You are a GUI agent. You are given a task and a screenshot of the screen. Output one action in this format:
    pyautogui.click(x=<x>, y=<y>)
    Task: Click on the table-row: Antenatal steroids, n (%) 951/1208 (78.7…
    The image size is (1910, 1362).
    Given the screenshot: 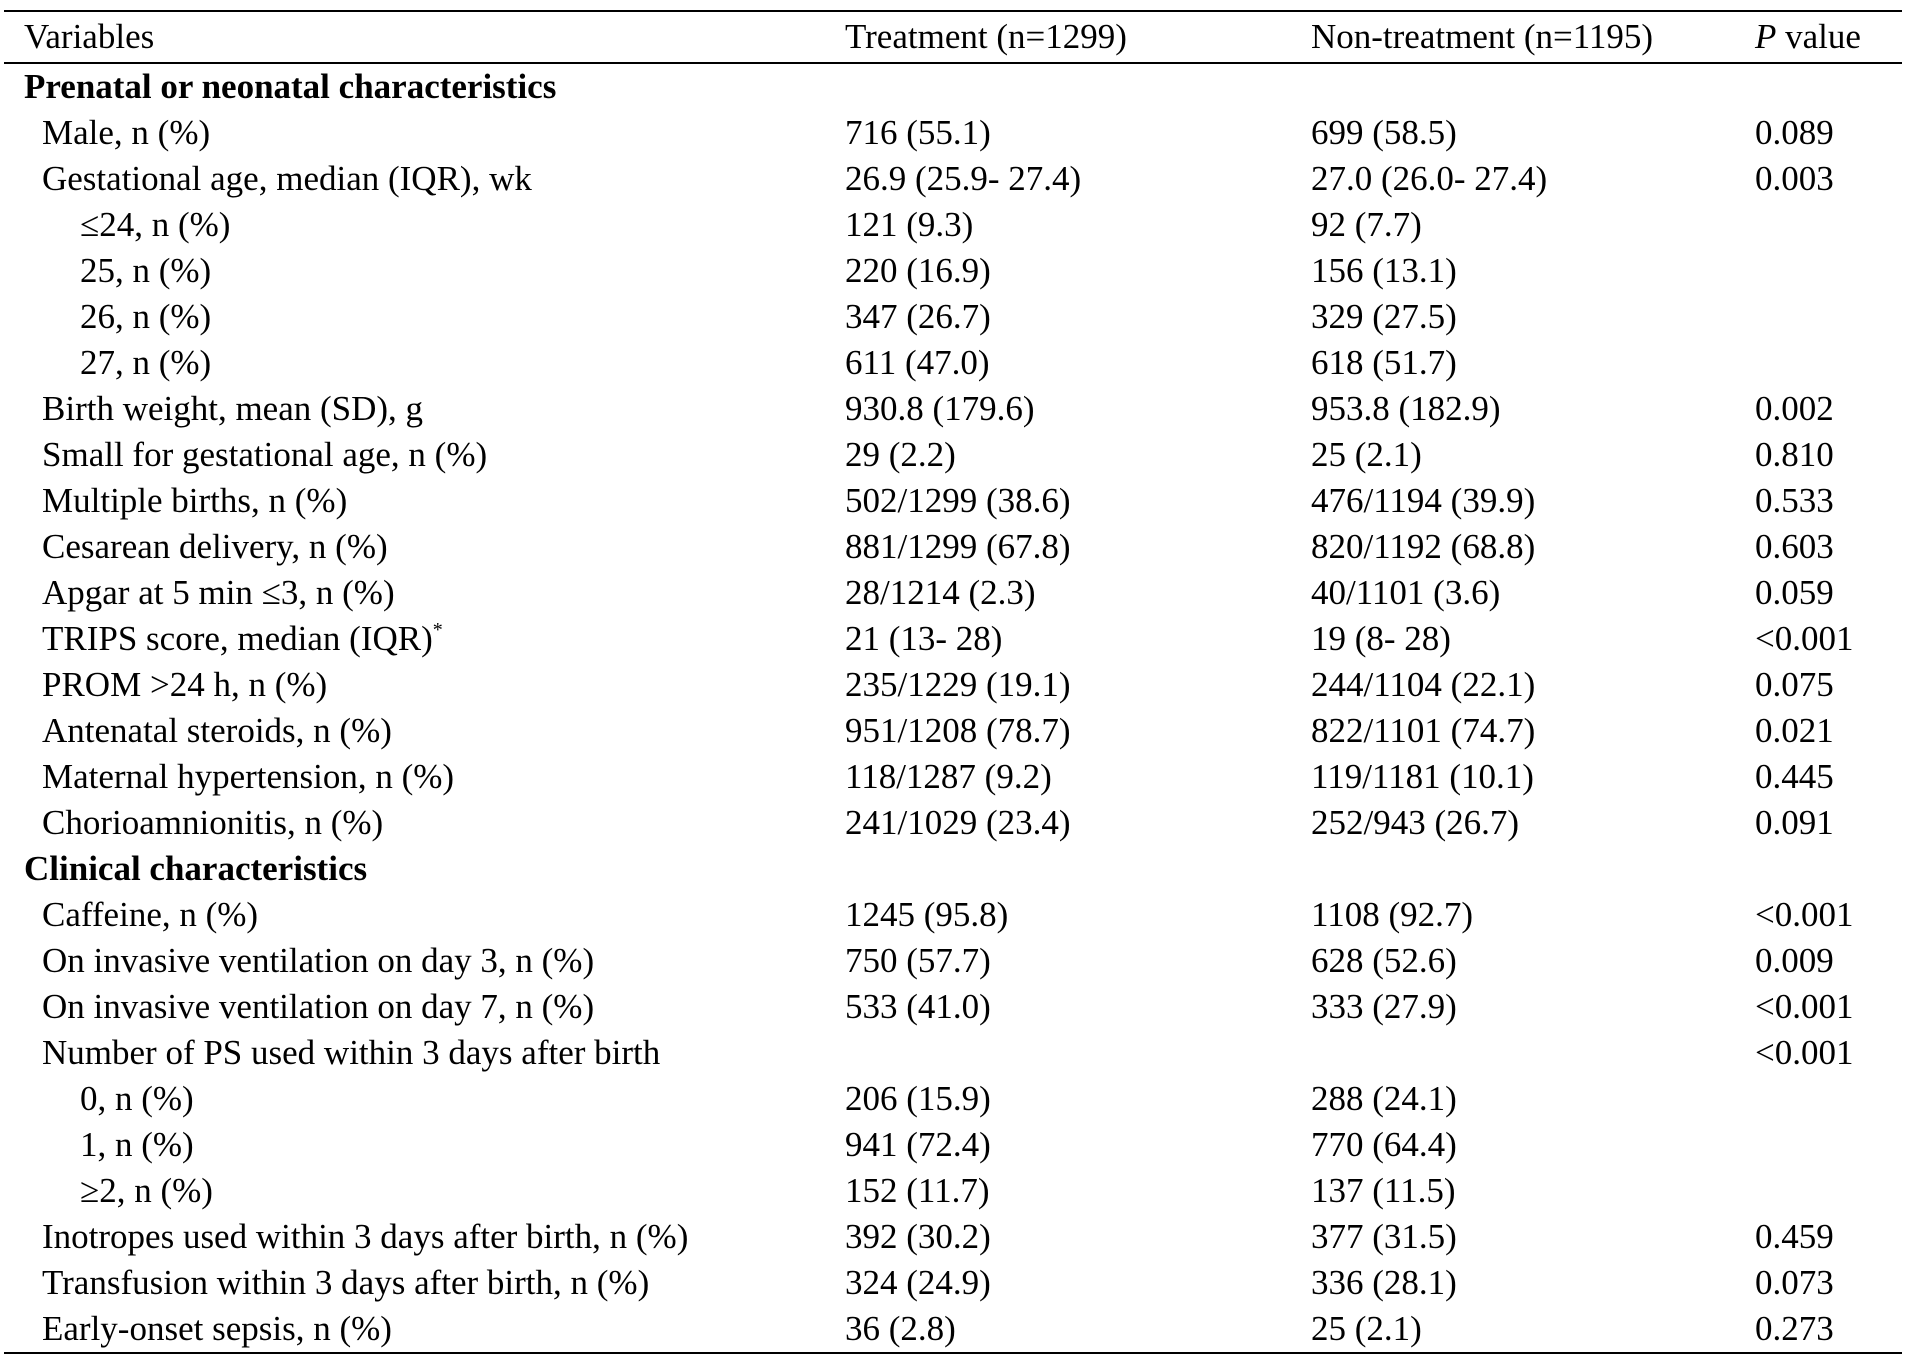 What is the action you would take?
    pyautogui.click(x=953, y=731)
    